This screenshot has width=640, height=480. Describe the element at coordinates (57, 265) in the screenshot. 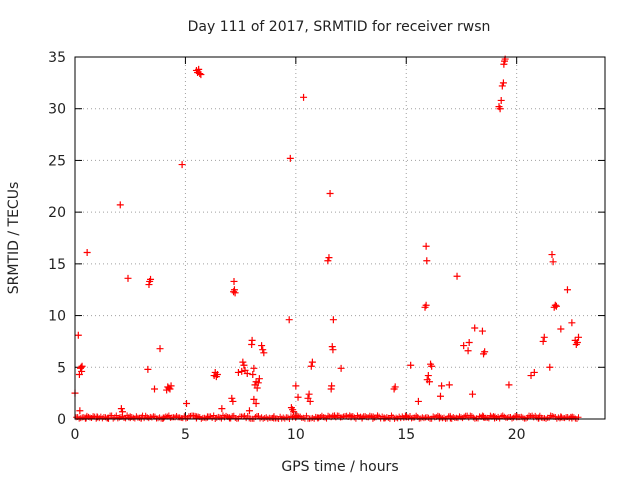

I see `y-tick-label: 15` at that location.